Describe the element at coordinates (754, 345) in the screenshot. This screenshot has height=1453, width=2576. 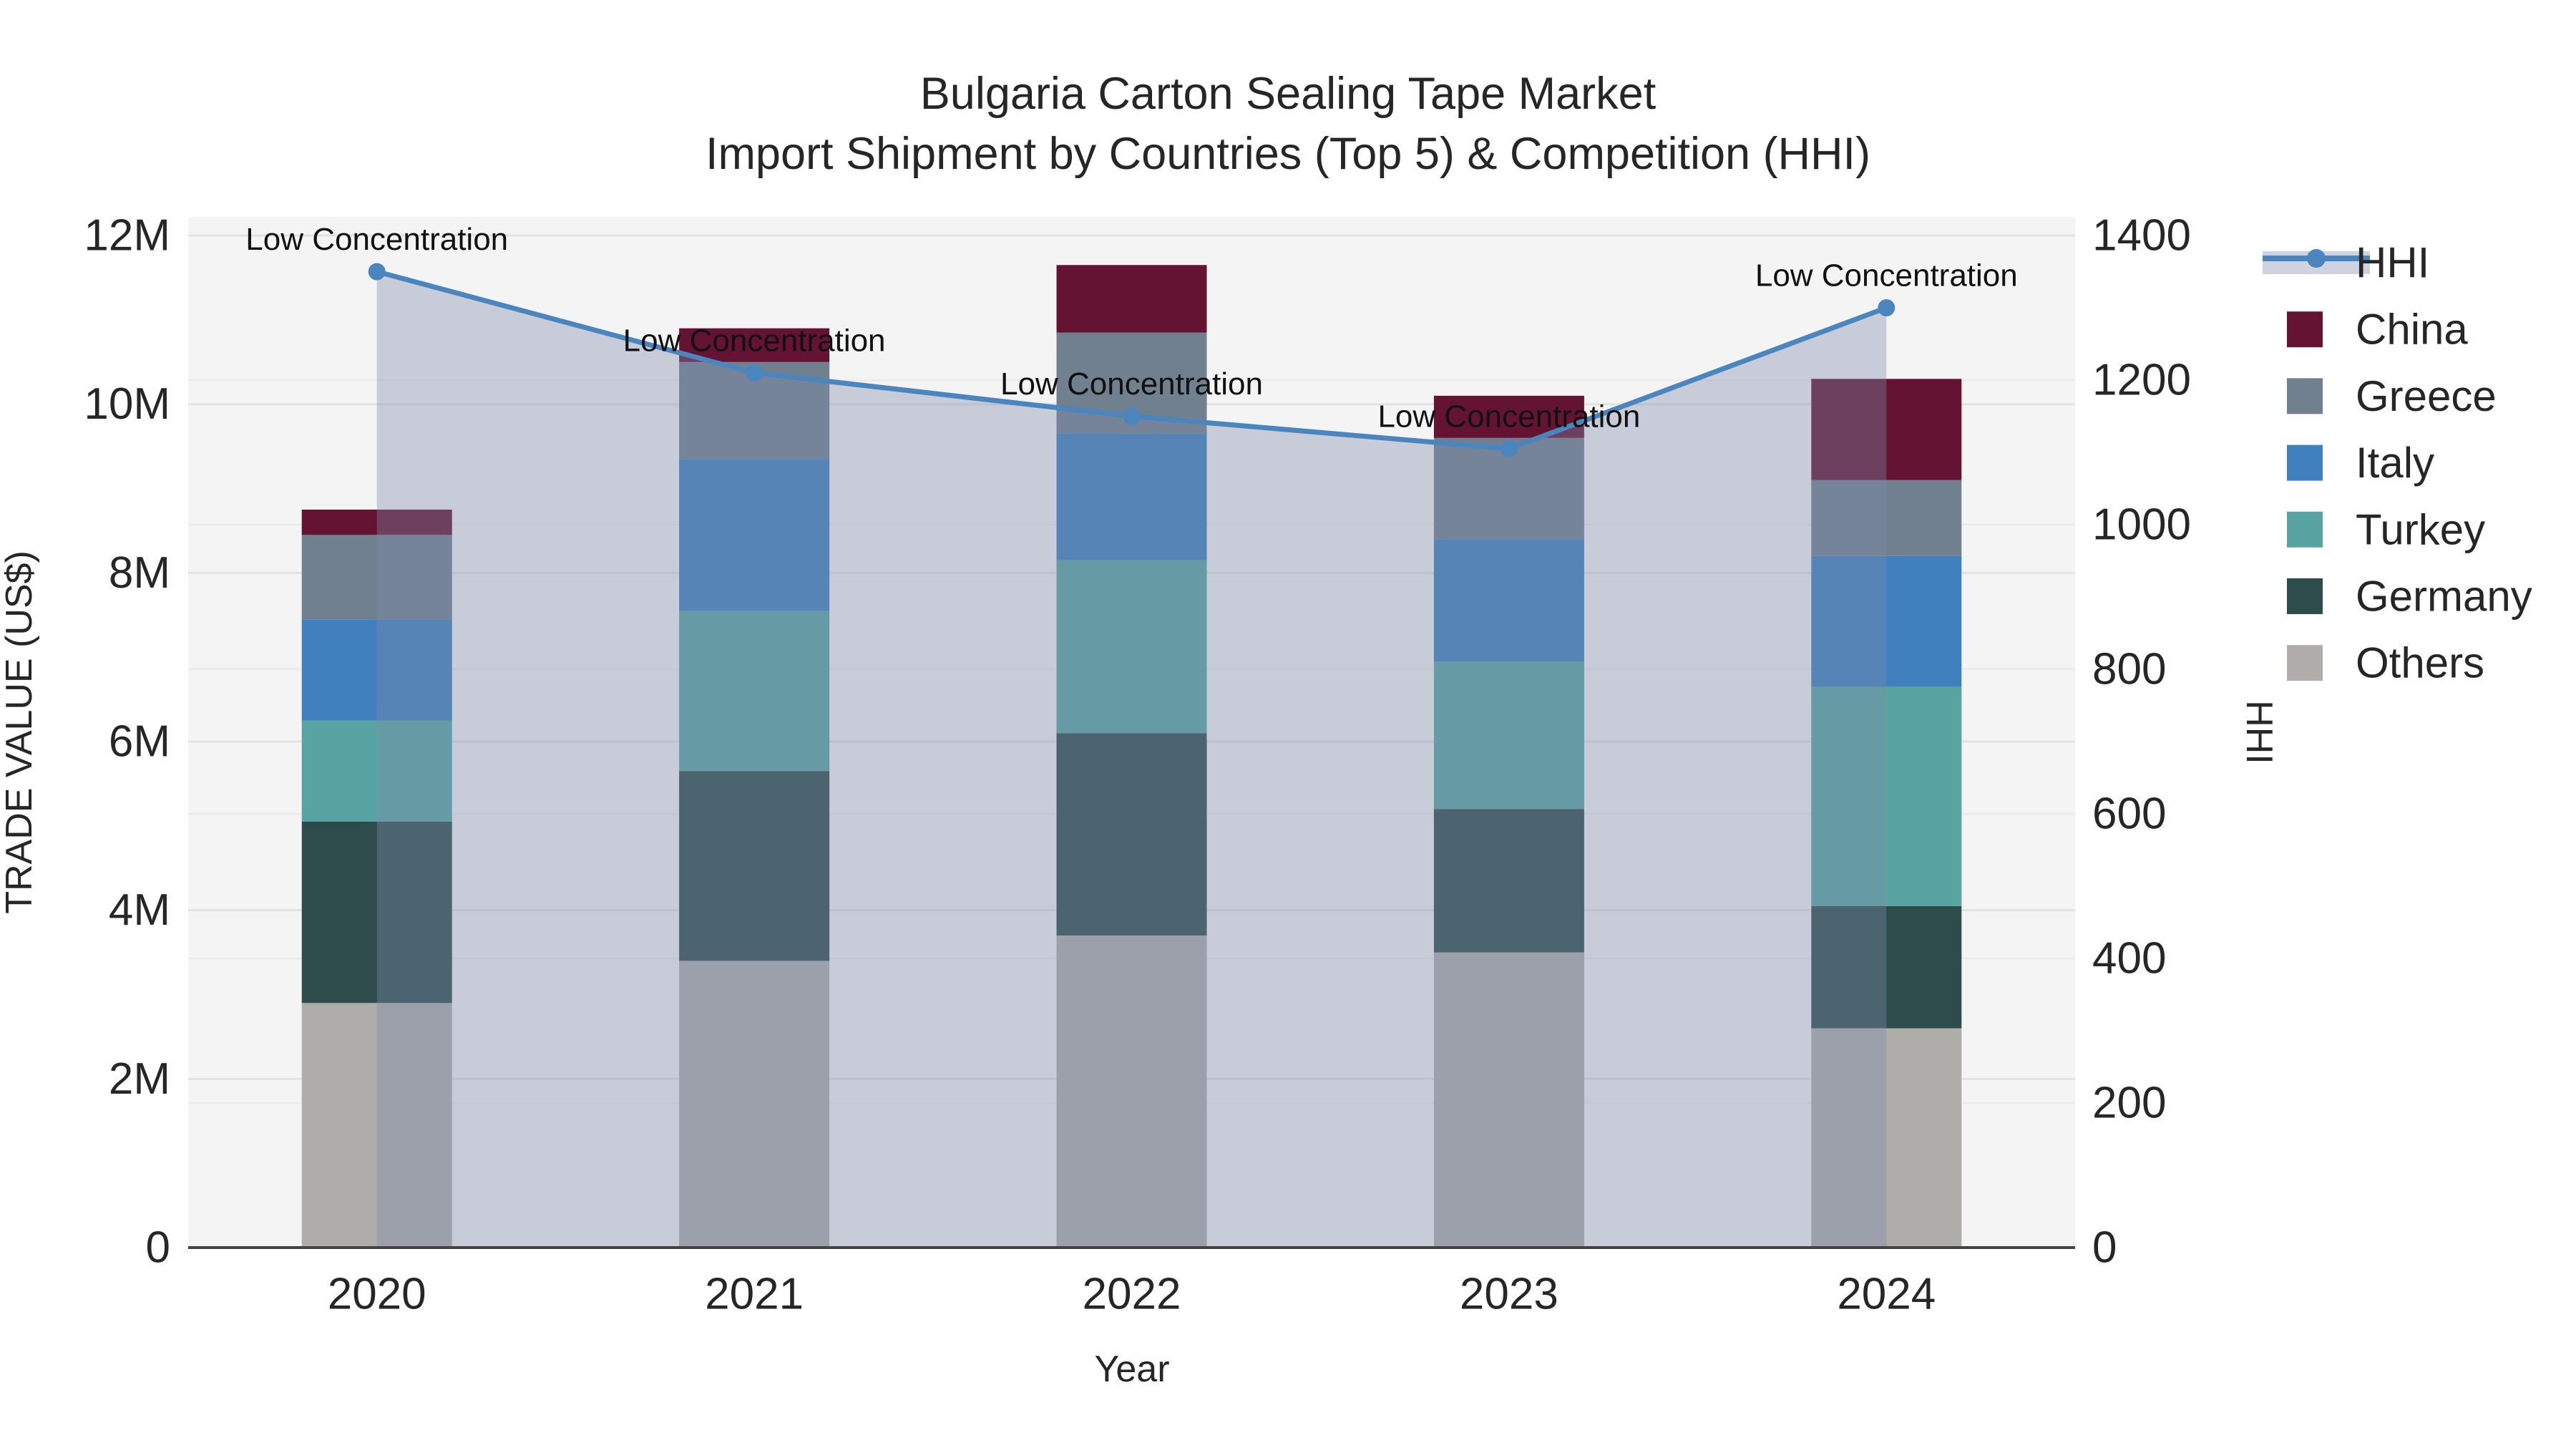
I see `bar-segment-china-2021` at that location.